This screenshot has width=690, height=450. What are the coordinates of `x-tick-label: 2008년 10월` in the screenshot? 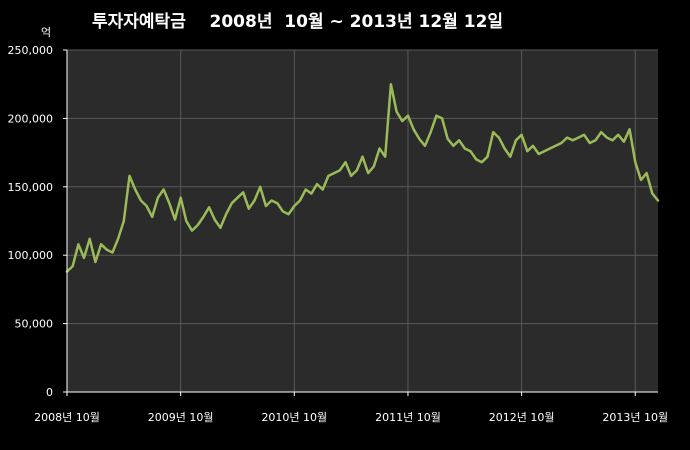 It's located at (67, 417).